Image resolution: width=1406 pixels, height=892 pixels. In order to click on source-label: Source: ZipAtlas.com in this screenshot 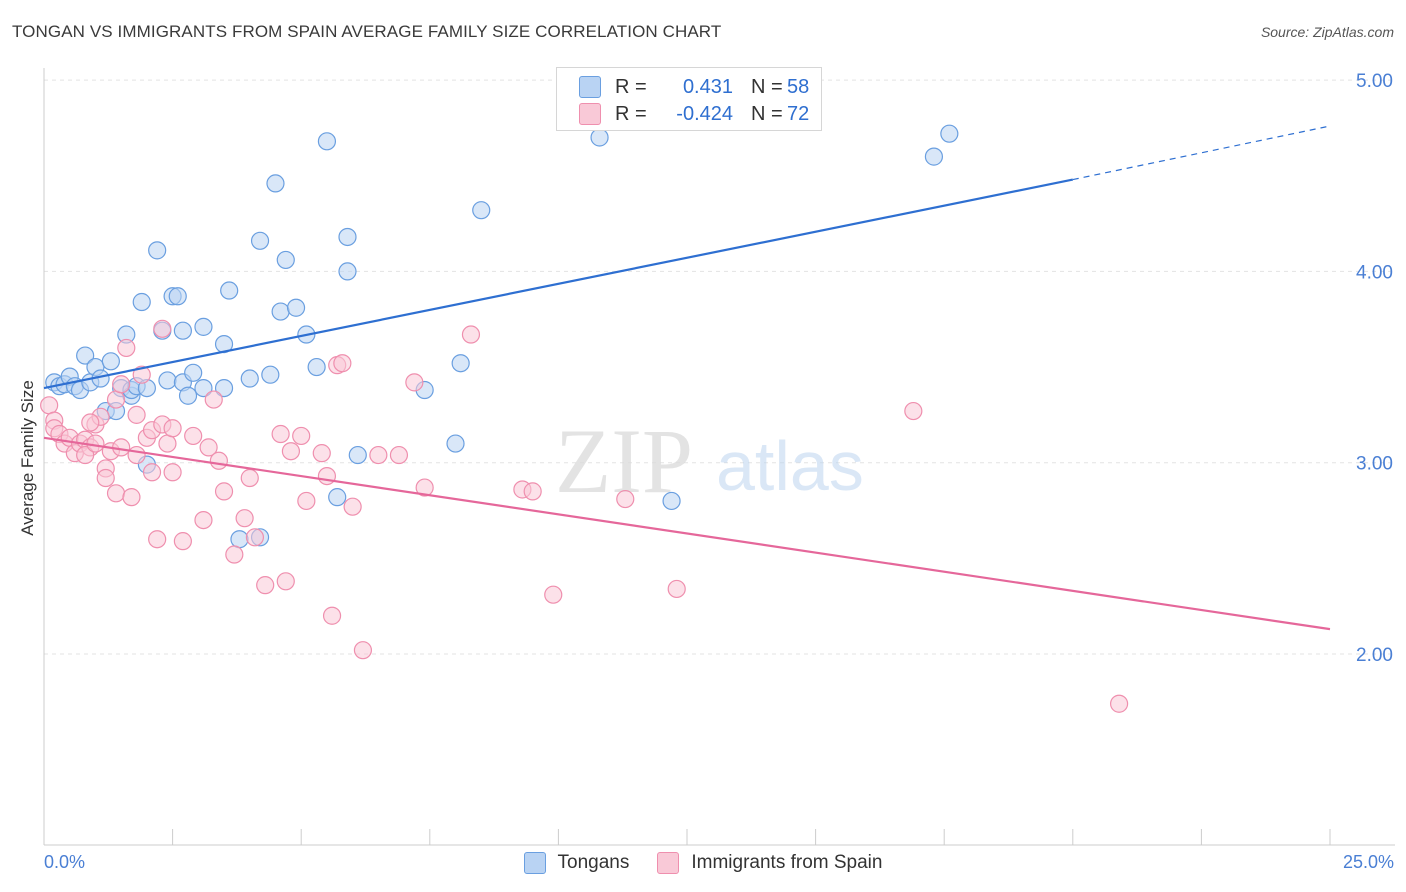, I will do `click(1327, 32)`.